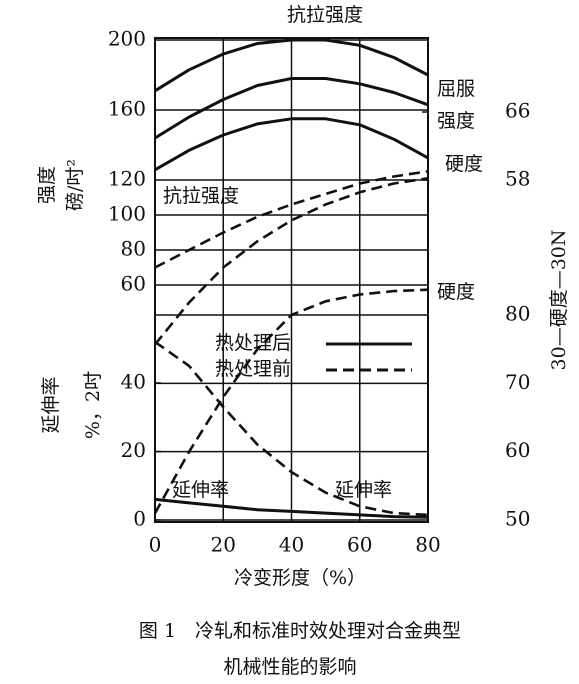 The width and height of the screenshot is (579, 684). I want to click on y-tick-label: 60, so click(133, 284).